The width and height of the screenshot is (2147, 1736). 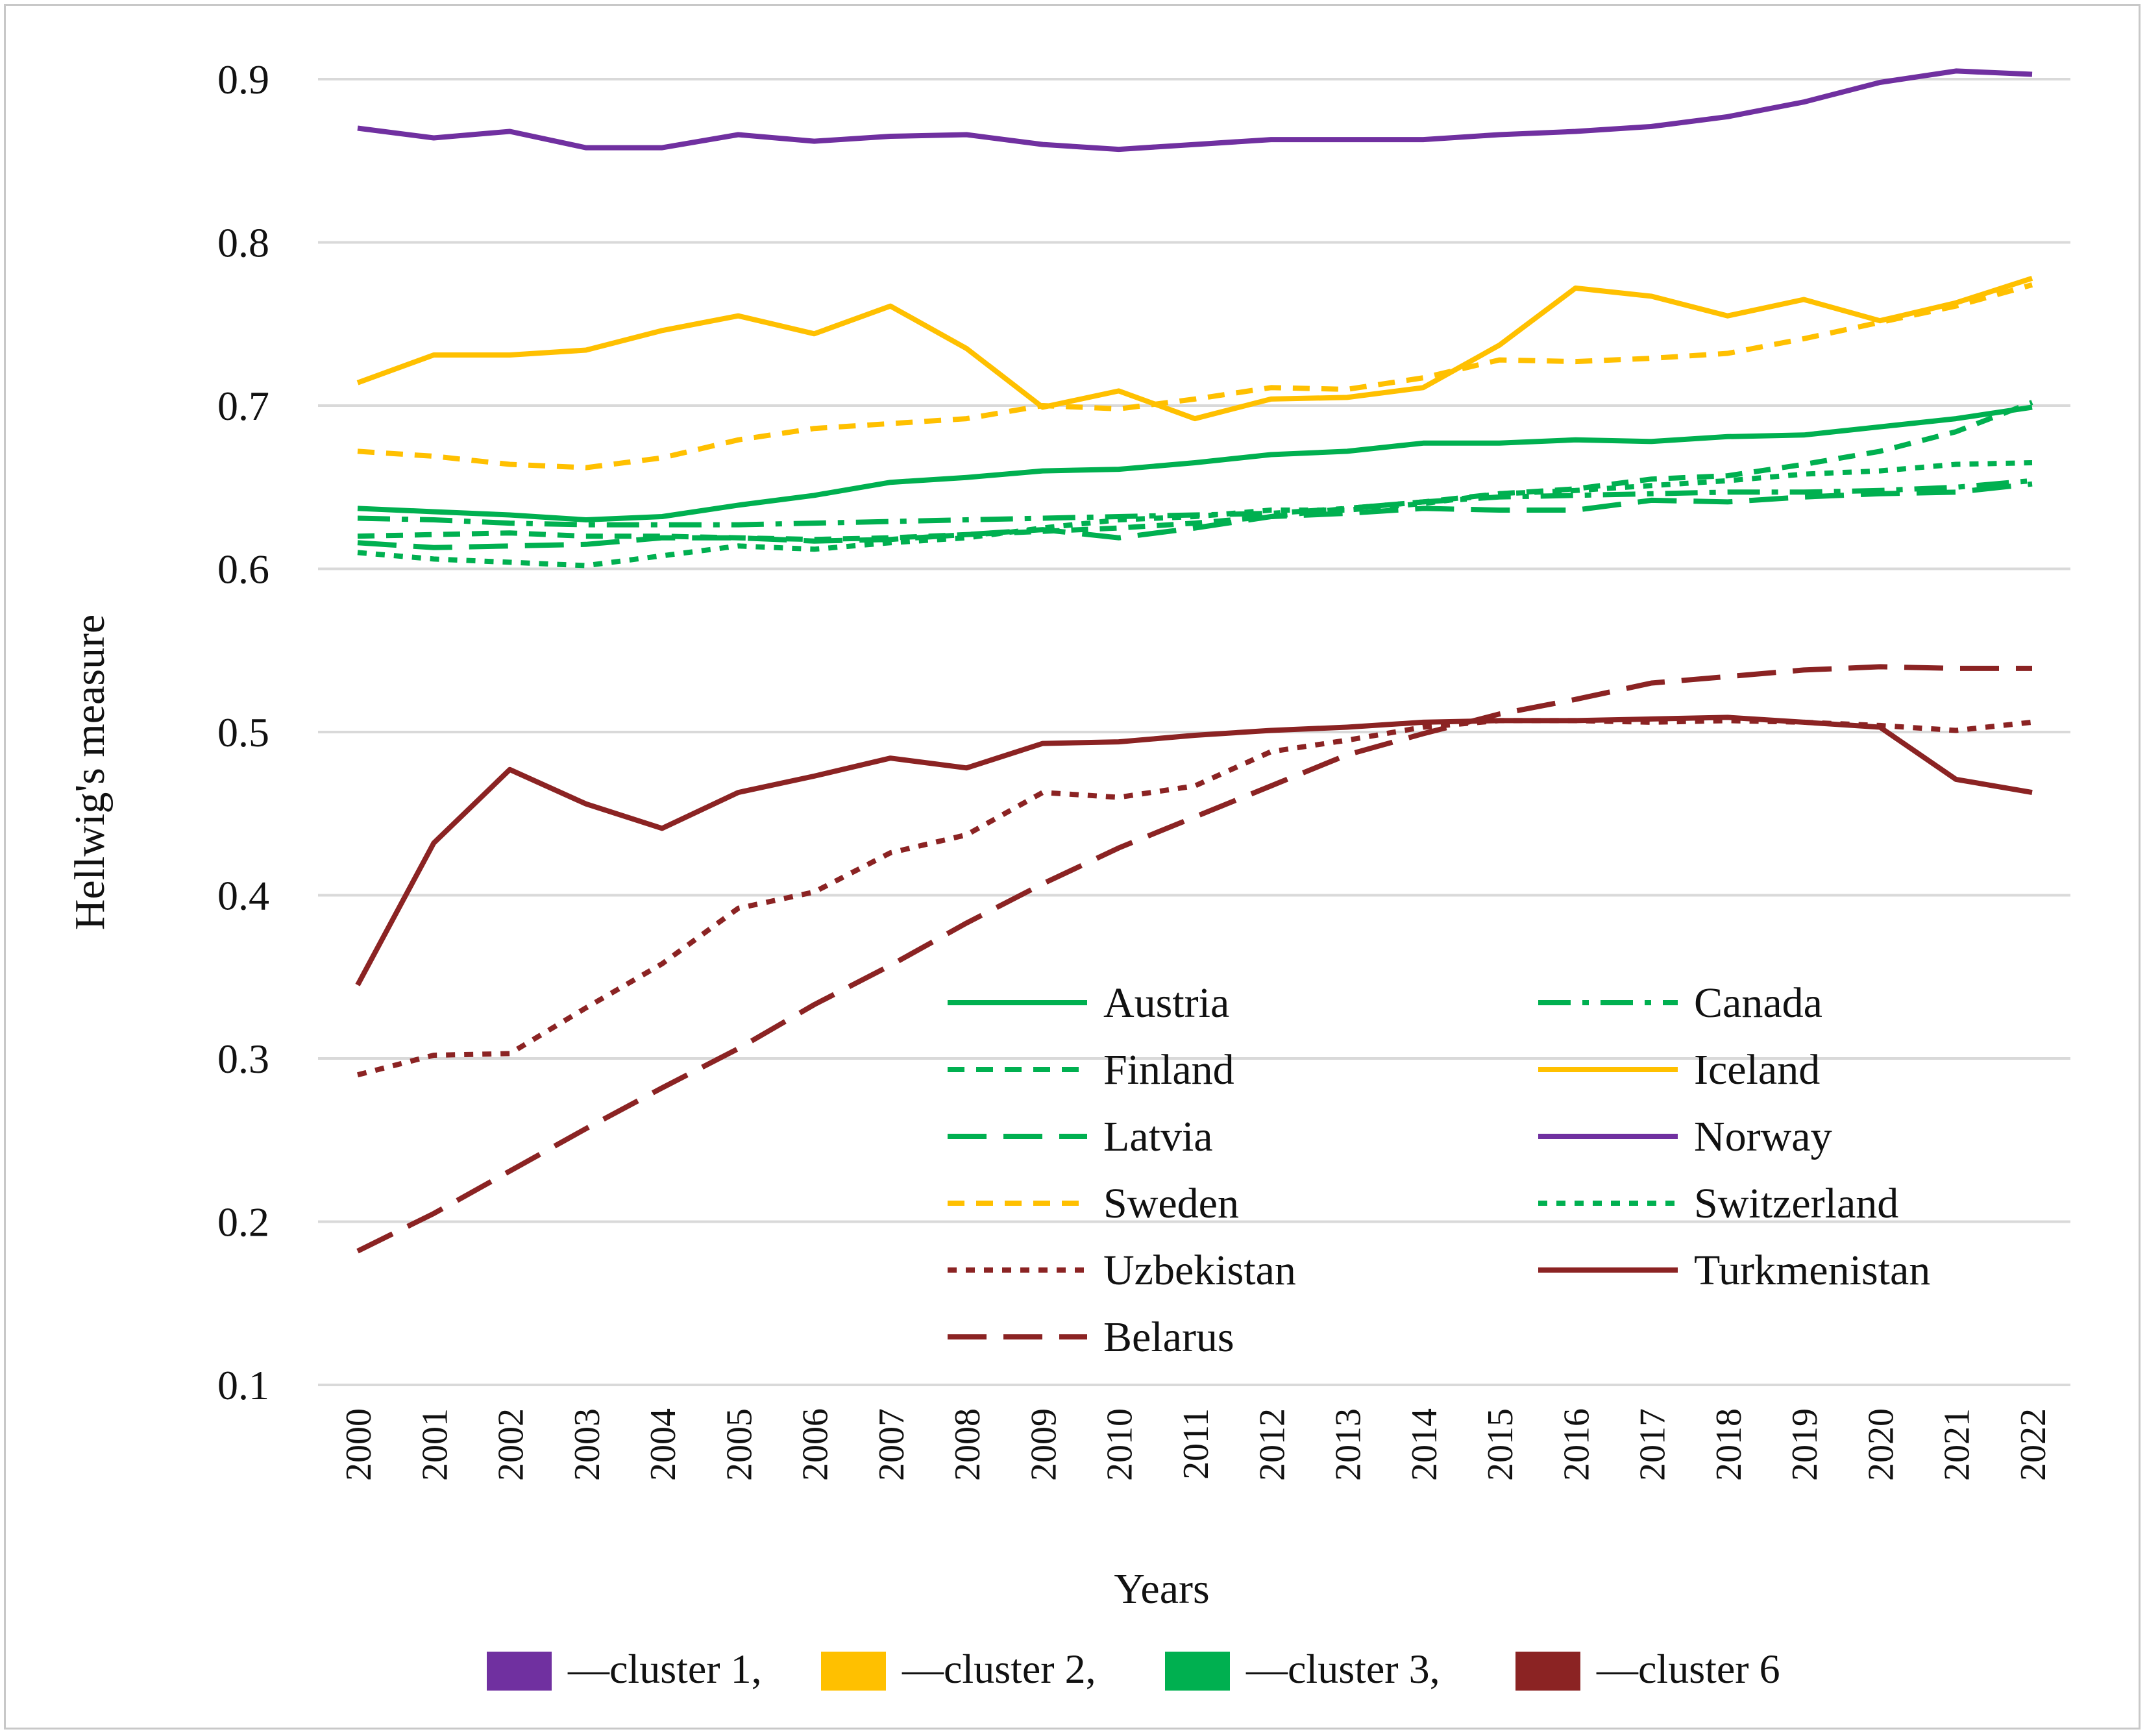 I want to click on y-tick-label: 0.5, so click(x=243, y=732).